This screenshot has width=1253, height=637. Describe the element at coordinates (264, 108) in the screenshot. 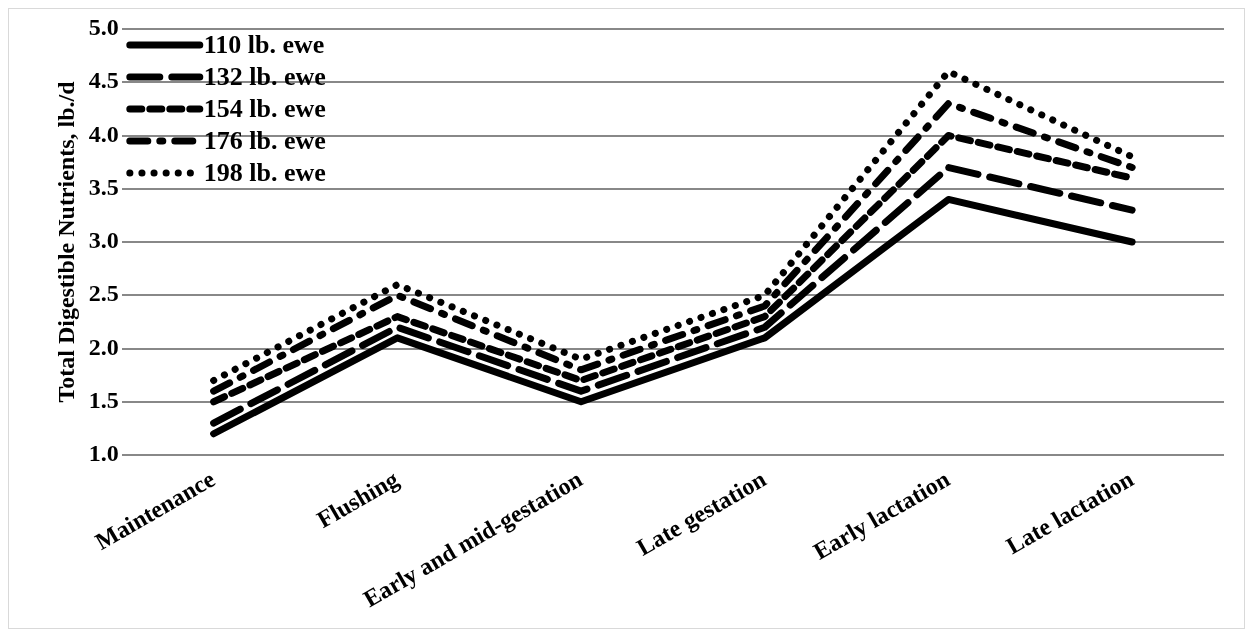

I see `legend-label: 154 lb. ewe` at that location.